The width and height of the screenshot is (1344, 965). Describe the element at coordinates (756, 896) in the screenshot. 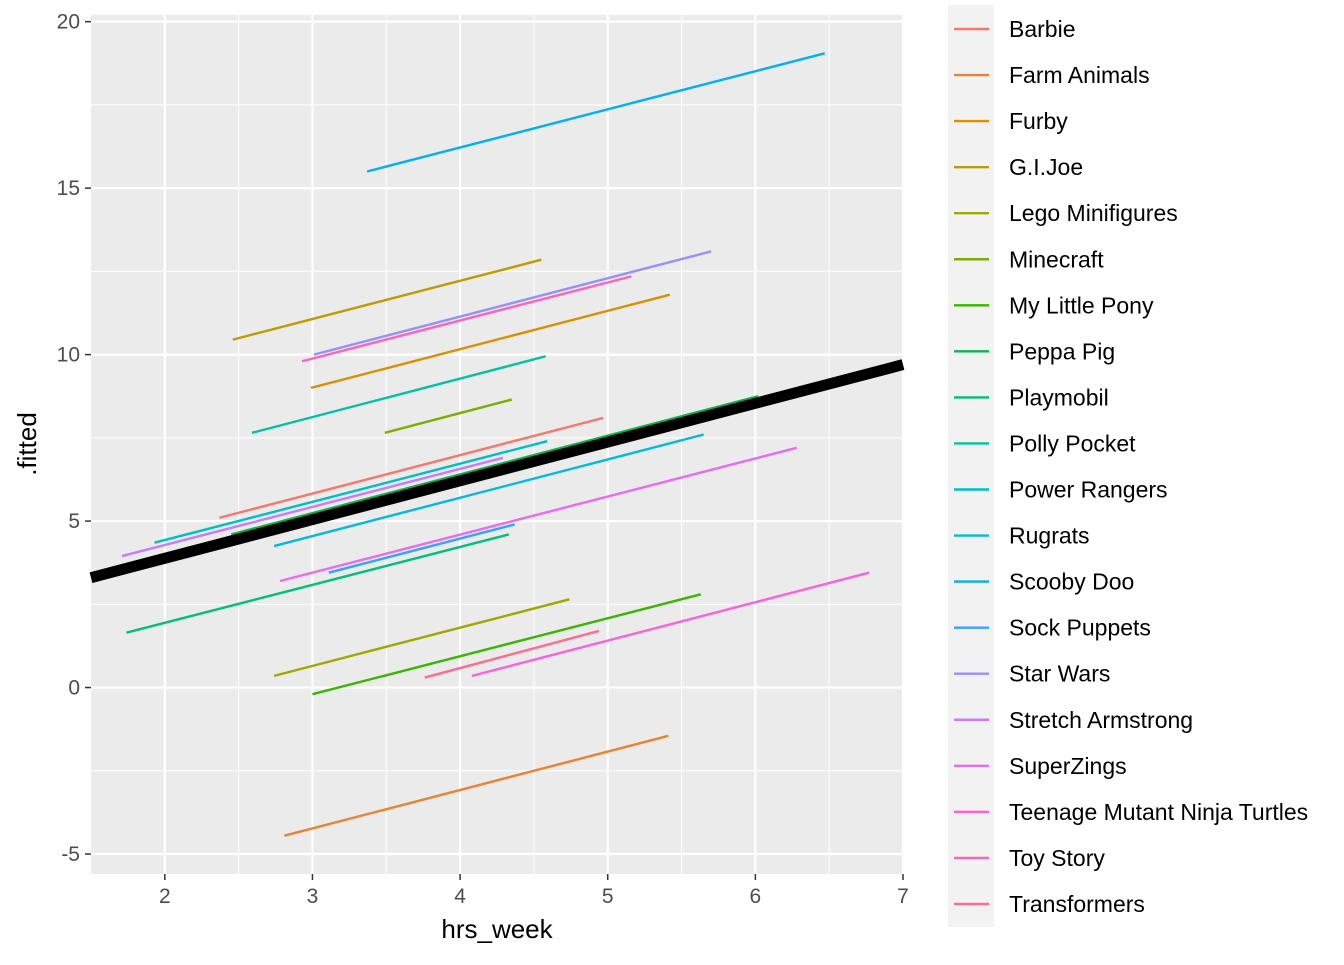

I see `x-tick-label: 6` at that location.